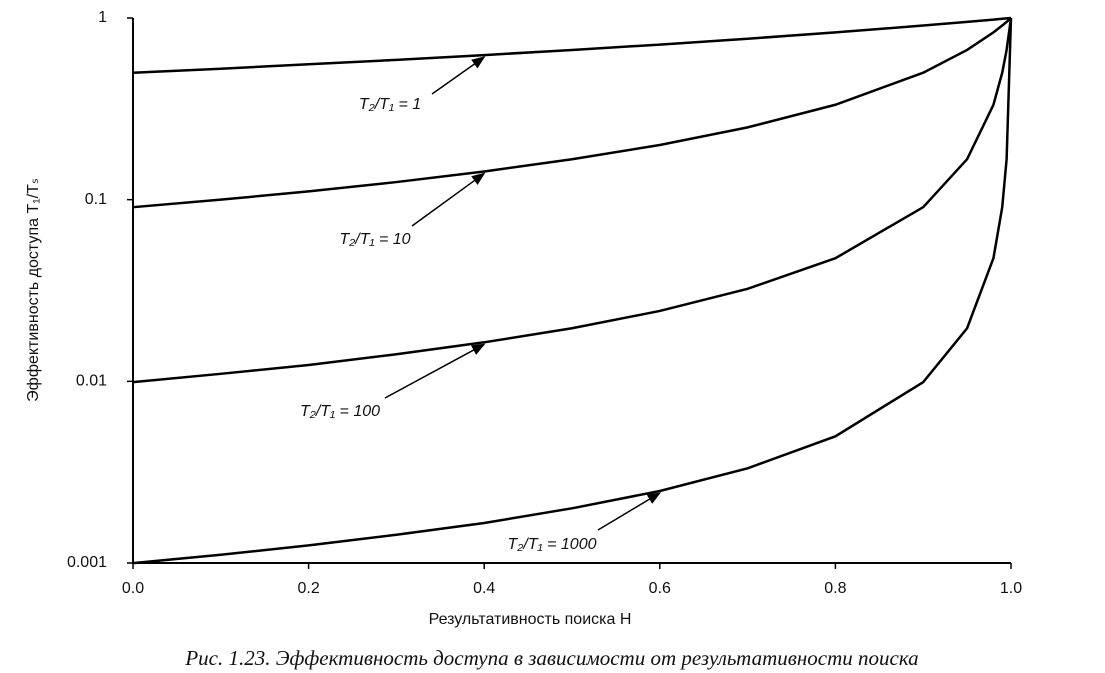 This screenshot has height=673, width=1105. What do you see at coordinates (340, 411) in the screenshot?
I see `series-label: T₂/T₁ = 100` at bounding box center [340, 411].